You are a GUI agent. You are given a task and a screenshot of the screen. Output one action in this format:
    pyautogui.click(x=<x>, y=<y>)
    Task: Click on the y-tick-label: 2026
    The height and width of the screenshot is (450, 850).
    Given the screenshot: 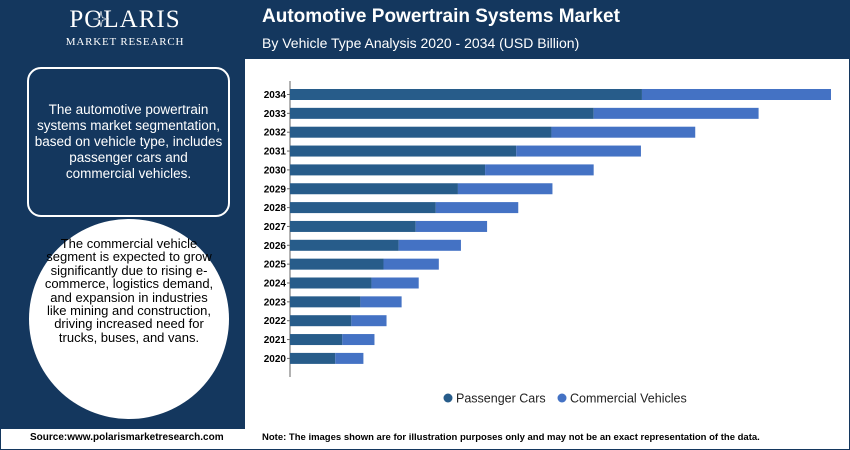 What is the action you would take?
    pyautogui.click(x=275, y=246)
    